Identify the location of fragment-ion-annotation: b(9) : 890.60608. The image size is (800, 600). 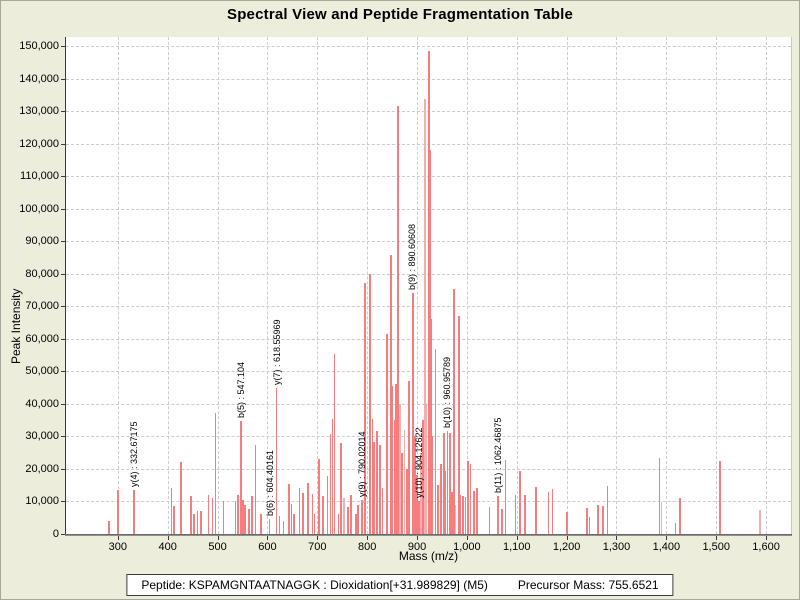
(412, 257).